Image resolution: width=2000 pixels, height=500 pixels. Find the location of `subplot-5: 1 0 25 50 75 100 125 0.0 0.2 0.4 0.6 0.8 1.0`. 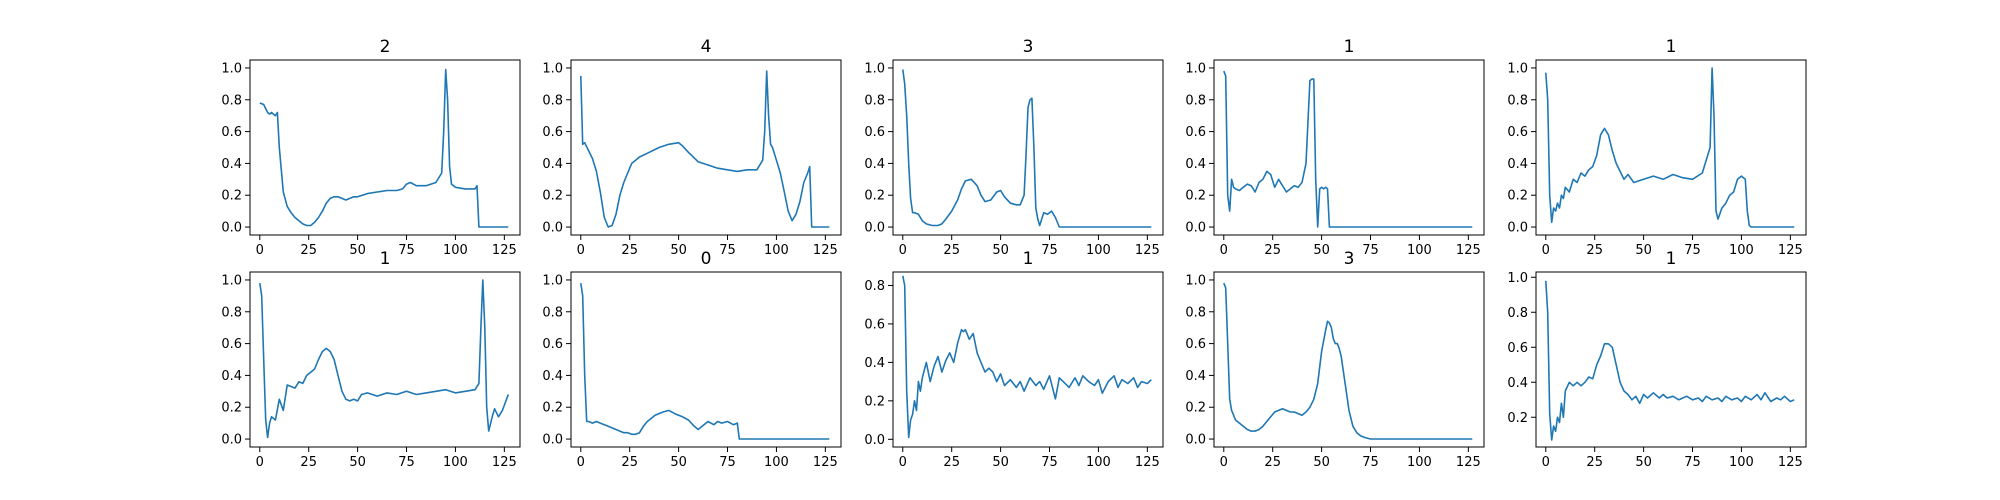

subplot-5: 1 0 25 50 75 100 125 0.0 0.2 0.4 0.6 0.8 1.0 is located at coordinates (1657, 147).